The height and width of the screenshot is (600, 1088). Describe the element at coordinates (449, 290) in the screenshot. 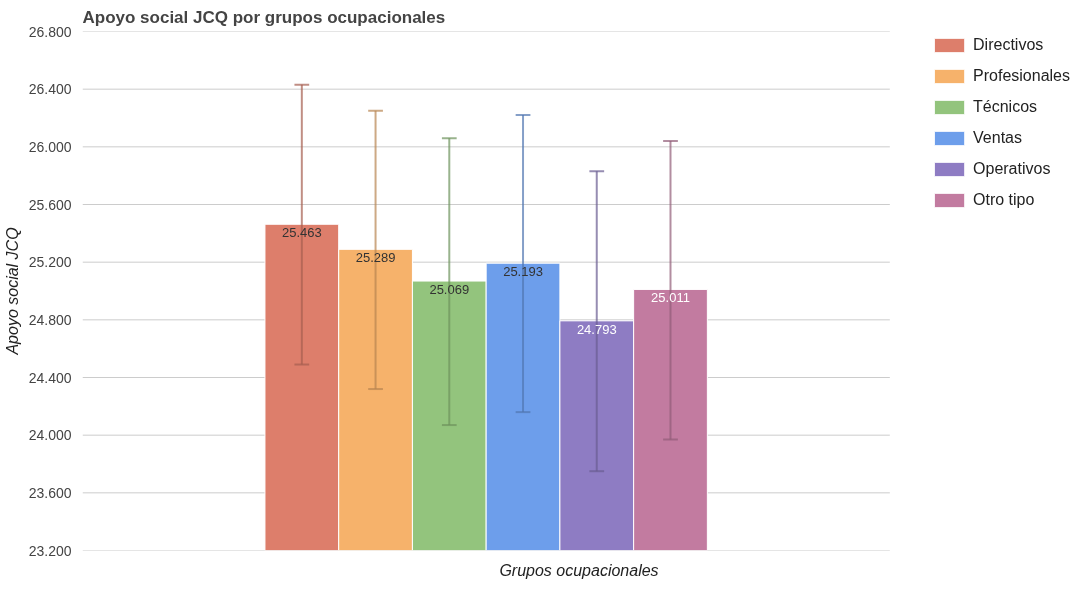

I see `data-label: 25.069` at that location.